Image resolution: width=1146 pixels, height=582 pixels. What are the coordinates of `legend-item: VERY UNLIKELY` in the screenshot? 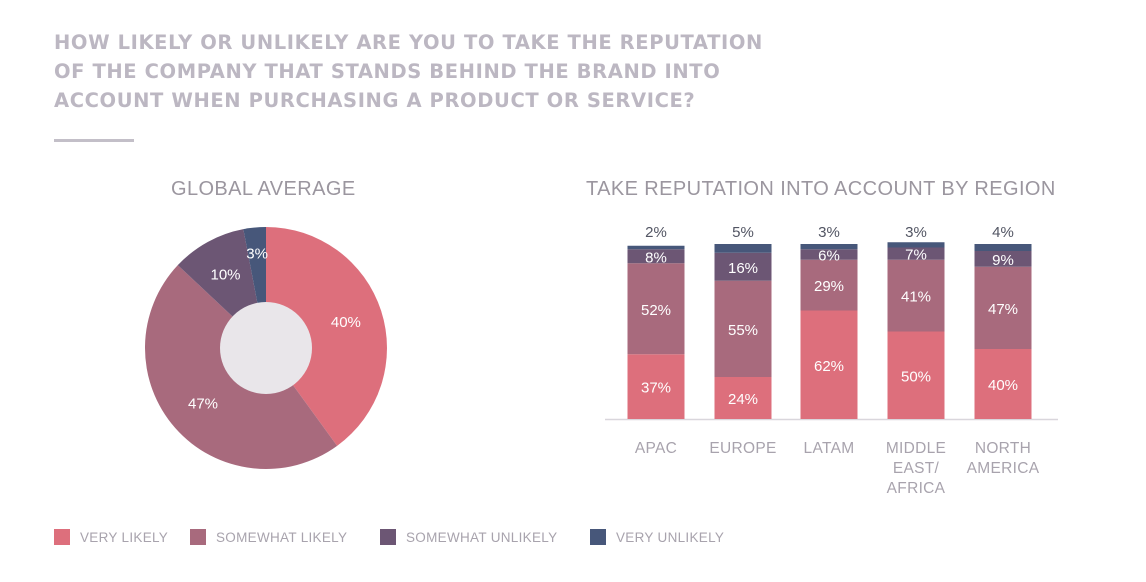 It's located at (657, 537).